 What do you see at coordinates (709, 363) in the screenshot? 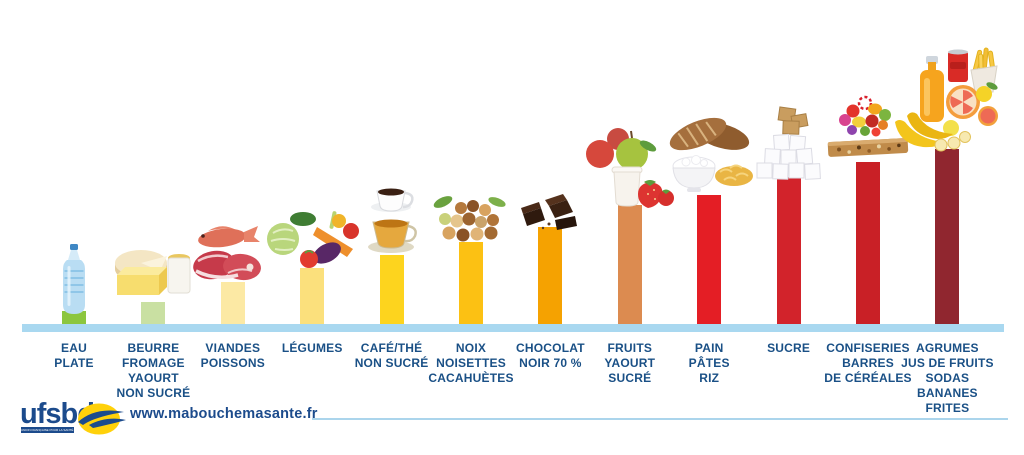
I see `category-label: PAIN PÂTES RIZ` at bounding box center [709, 363].